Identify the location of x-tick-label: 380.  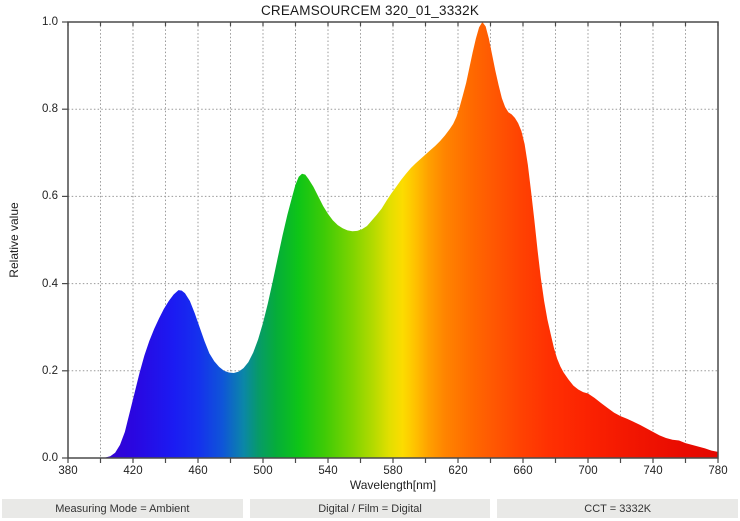
(68, 471).